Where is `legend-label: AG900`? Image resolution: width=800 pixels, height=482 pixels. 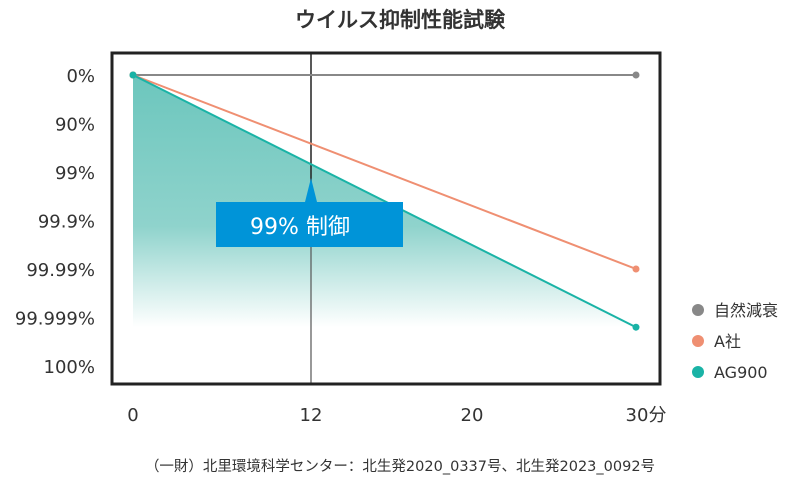 legend-label: AG900 is located at coordinates (741, 372).